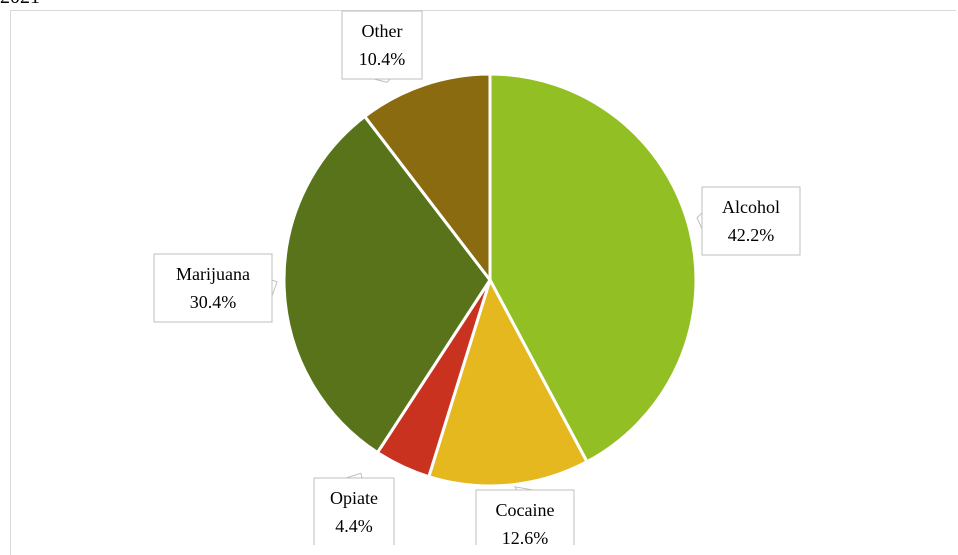 The image size is (958, 555). I want to click on pie-slice-cocaine, so click(507, 382).